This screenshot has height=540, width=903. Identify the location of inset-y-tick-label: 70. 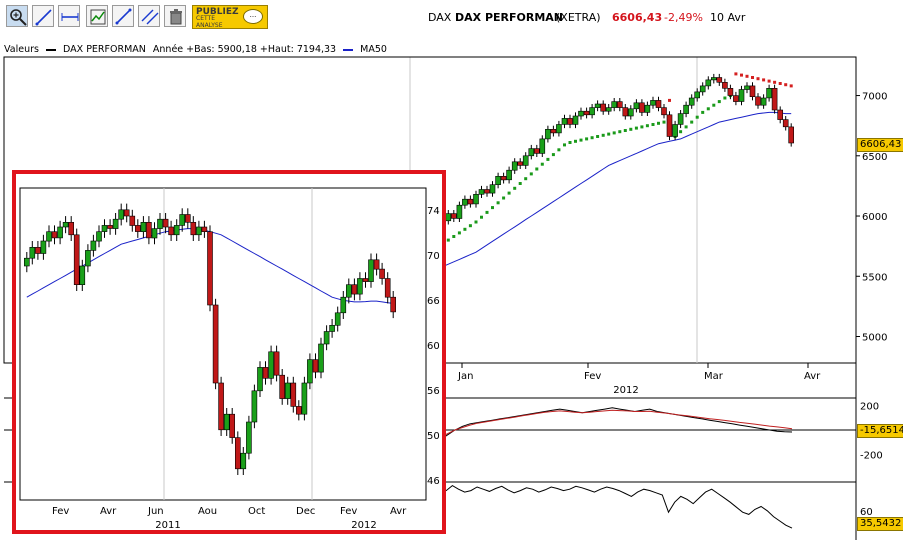
(433, 256).